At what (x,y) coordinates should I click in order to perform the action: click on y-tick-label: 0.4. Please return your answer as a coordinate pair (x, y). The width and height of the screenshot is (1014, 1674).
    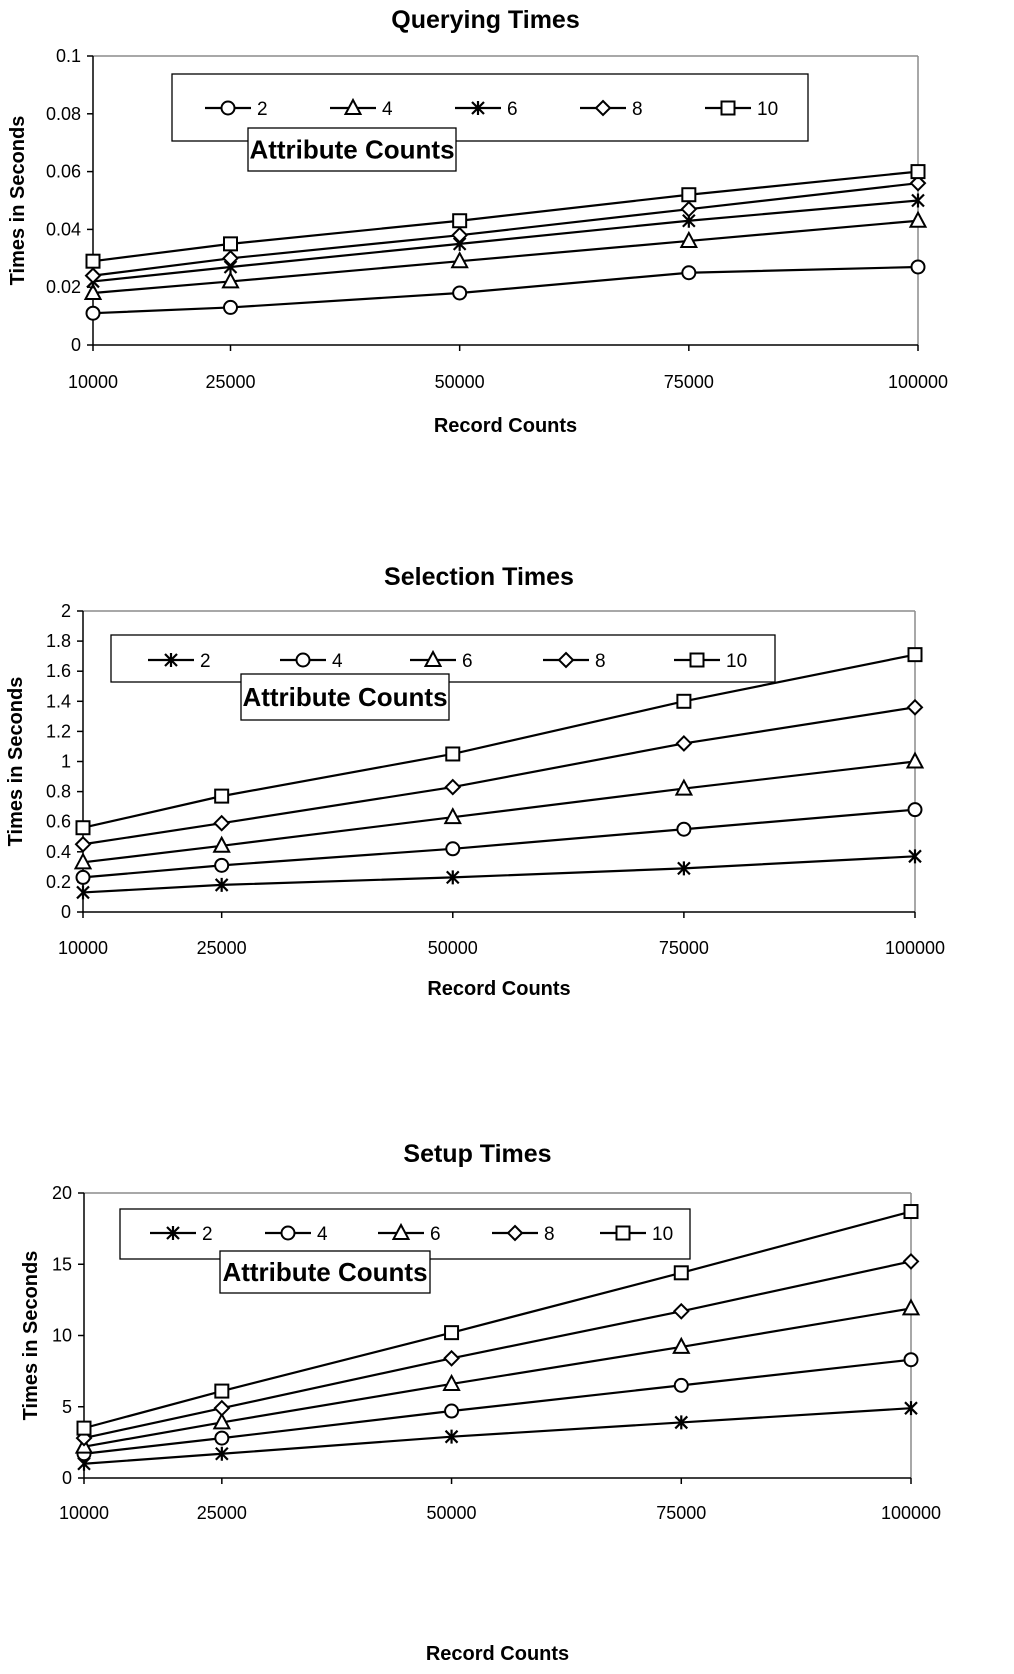
    Looking at the image, I should click on (58, 852).